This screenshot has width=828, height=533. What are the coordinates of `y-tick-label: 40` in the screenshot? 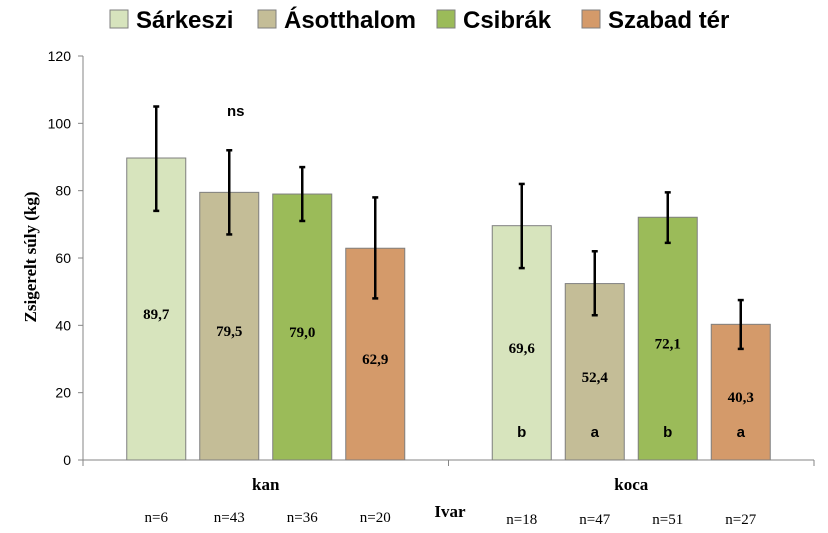 It's located at (63, 325).